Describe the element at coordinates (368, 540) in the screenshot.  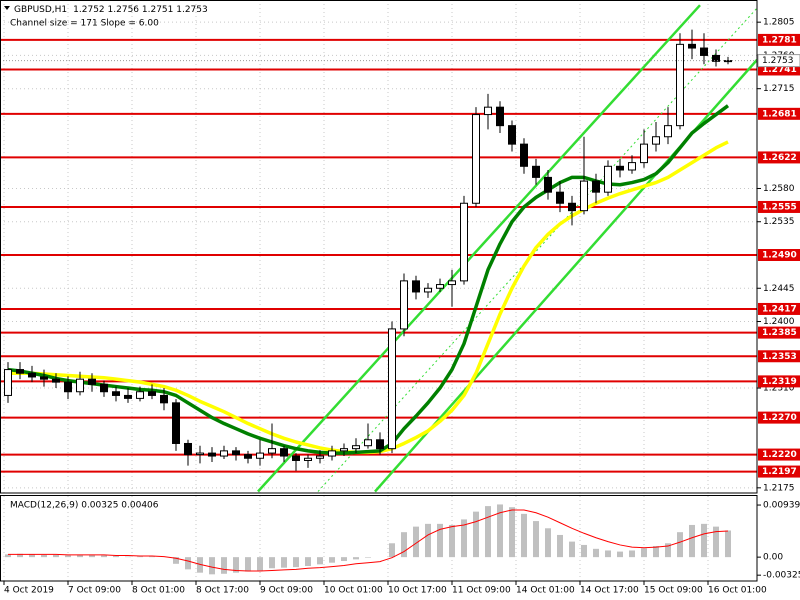
I see `signal-line` at that location.